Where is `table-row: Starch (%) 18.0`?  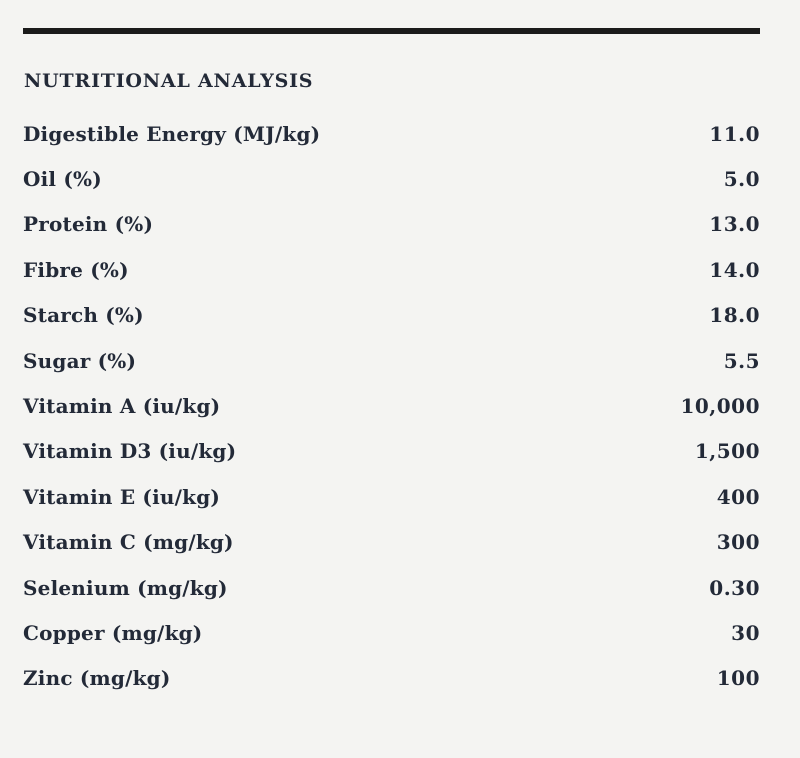 table-row: Starch (%) 18.0 is located at coordinates (391, 315).